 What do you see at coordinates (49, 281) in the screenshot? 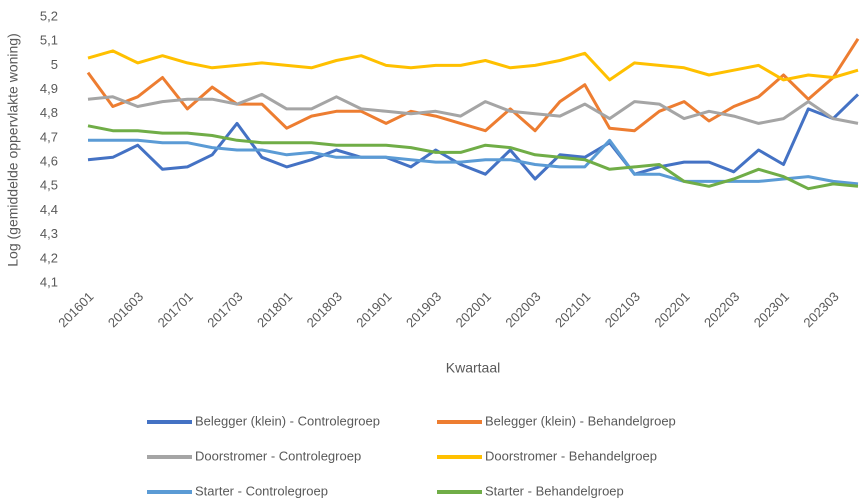
I see `y-tick-label: 4,1` at bounding box center [49, 281].